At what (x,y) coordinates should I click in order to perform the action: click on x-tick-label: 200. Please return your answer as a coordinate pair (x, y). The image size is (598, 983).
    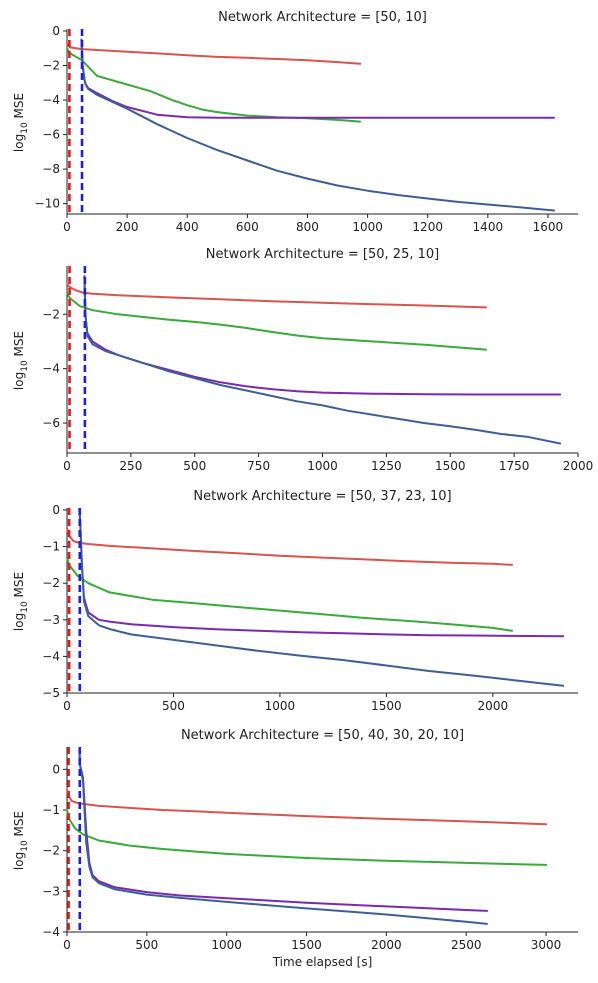
    Looking at the image, I should click on (127, 227).